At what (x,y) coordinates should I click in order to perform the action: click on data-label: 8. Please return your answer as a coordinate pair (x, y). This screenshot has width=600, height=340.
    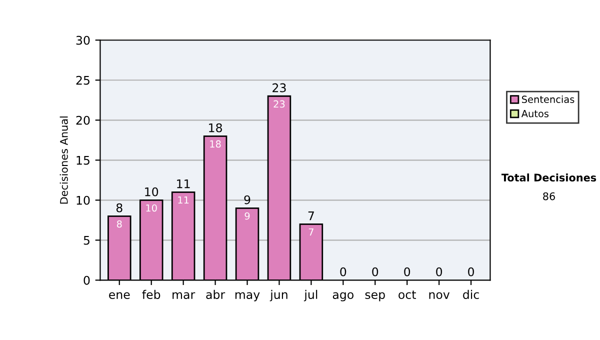
    Looking at the image, I should click on (119, 224).